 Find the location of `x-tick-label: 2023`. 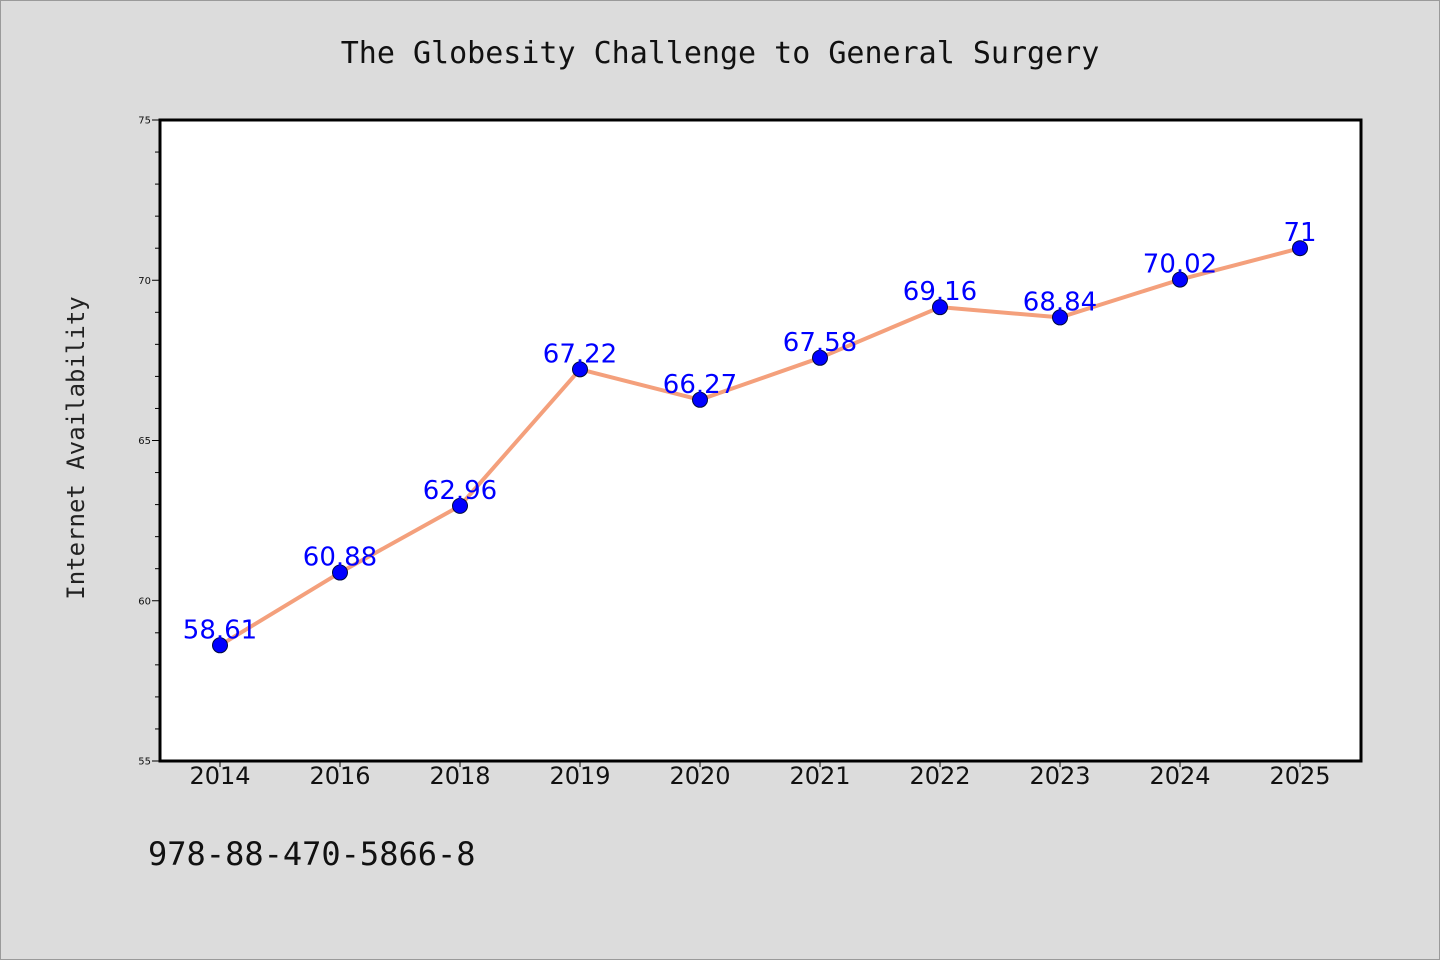

x-tick-label: 2023 is located at coordinates (1059, 776).